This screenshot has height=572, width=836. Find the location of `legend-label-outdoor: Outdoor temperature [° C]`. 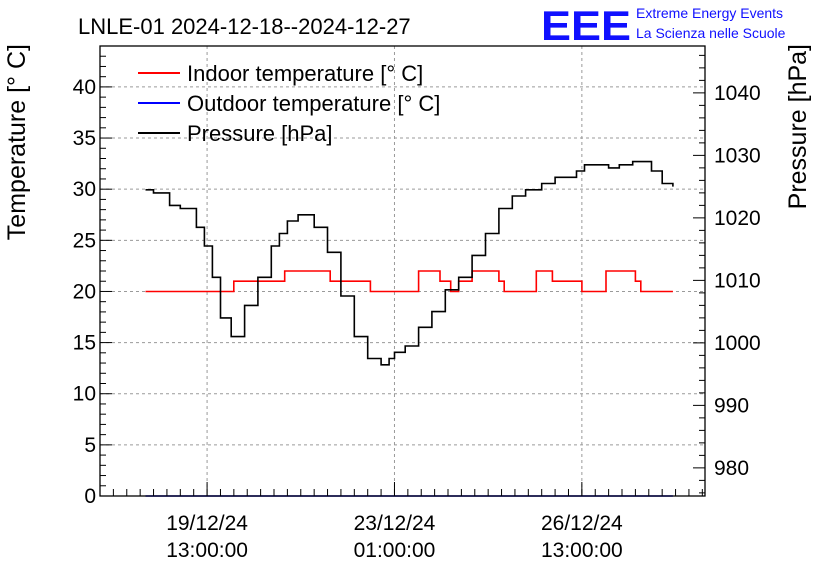

legend-label-outdoor: Outdoor temperature [° C] is located at coordinates (313, 103).